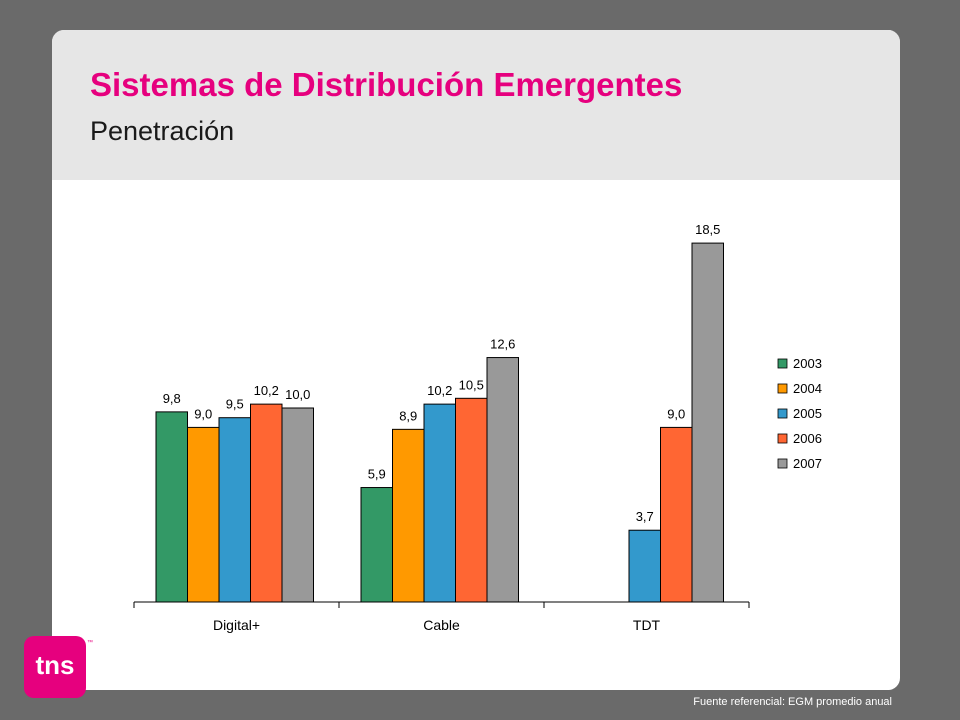 The width and height of the screenshot is (960, 720). What do you see at coordinates (471, 500) in the screenshot?
I see `bar-2006-cable` at bounding box center [471, 500].